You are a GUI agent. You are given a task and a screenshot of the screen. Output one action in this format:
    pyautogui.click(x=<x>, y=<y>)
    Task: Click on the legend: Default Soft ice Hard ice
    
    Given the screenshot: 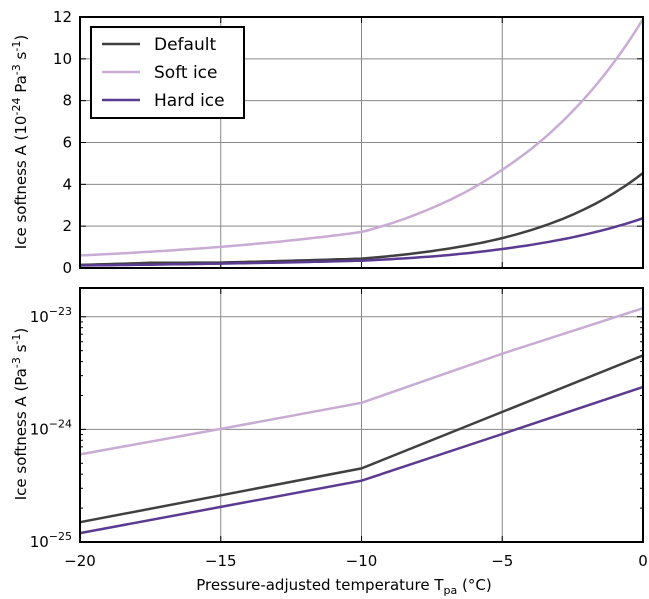 What is the action you would take?
    pyautogui.click(x=167, y=72)
    